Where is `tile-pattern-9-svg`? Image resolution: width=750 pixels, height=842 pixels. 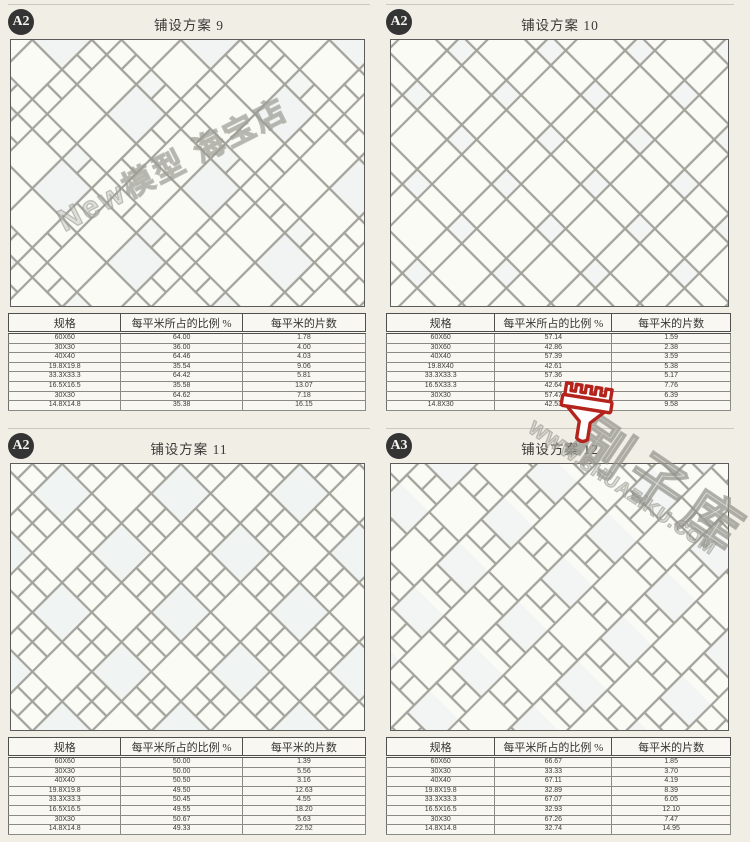
tile-pattern-9-svg is located at coordinates (187, 173).